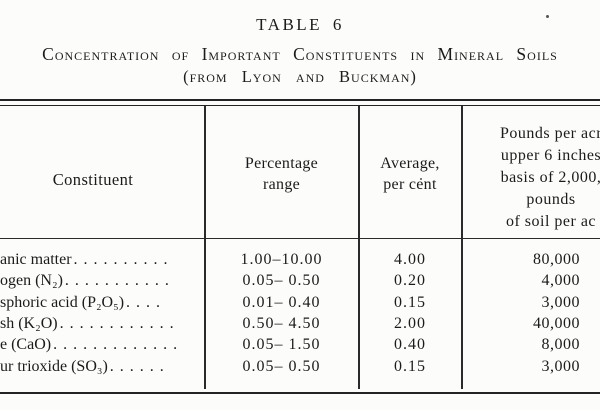 This screenshot has height=410, width=600. I want to click on pounds-cell: 4,000, so click(560, 280).